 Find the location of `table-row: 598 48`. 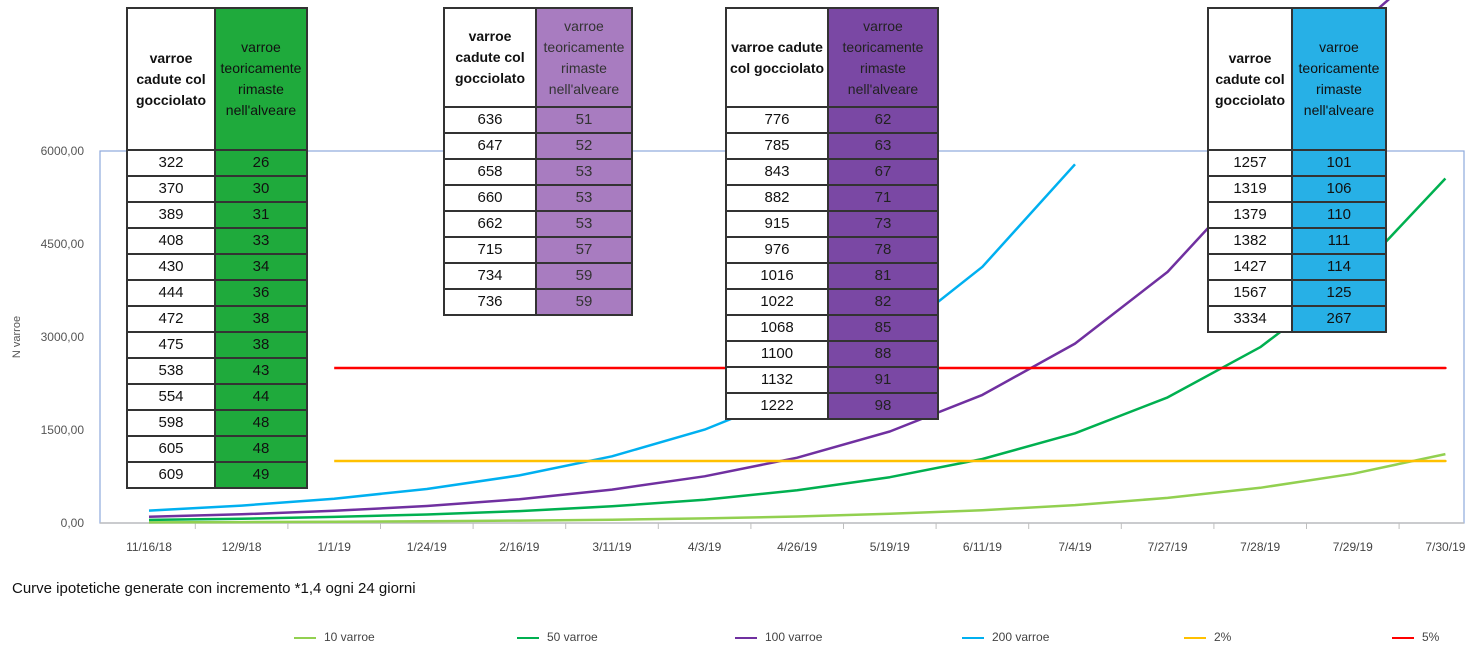

table-row: 598 48 is located at coordinates (217, 423).